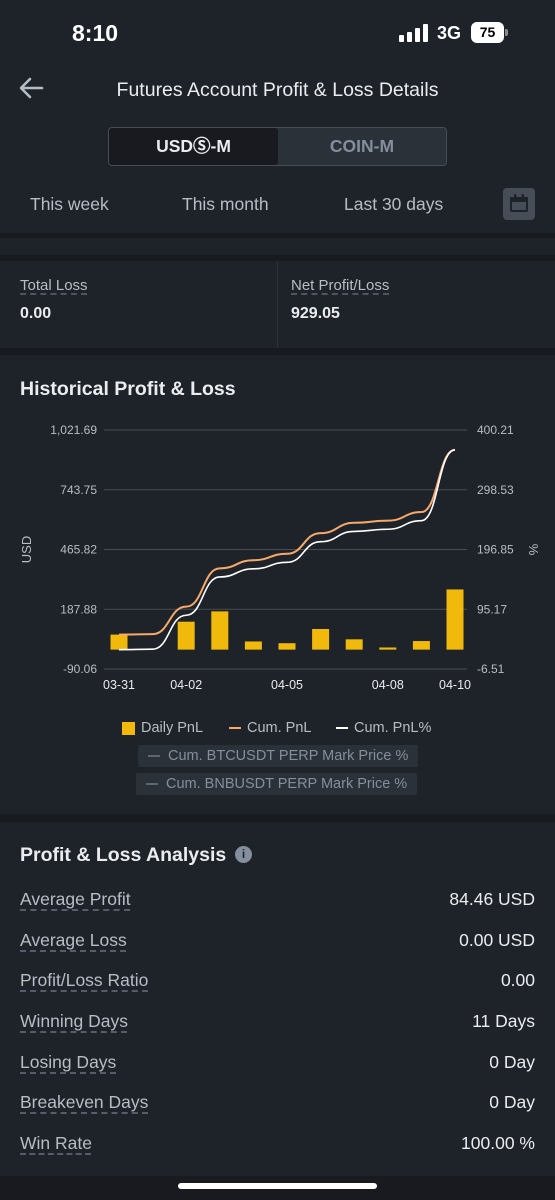 This screenshot has width=555, height=1200. Describe the element at coordinates (277, 901) in the screenshot. I see `analysis-row: Average Profit 84.46 USD` at that location.